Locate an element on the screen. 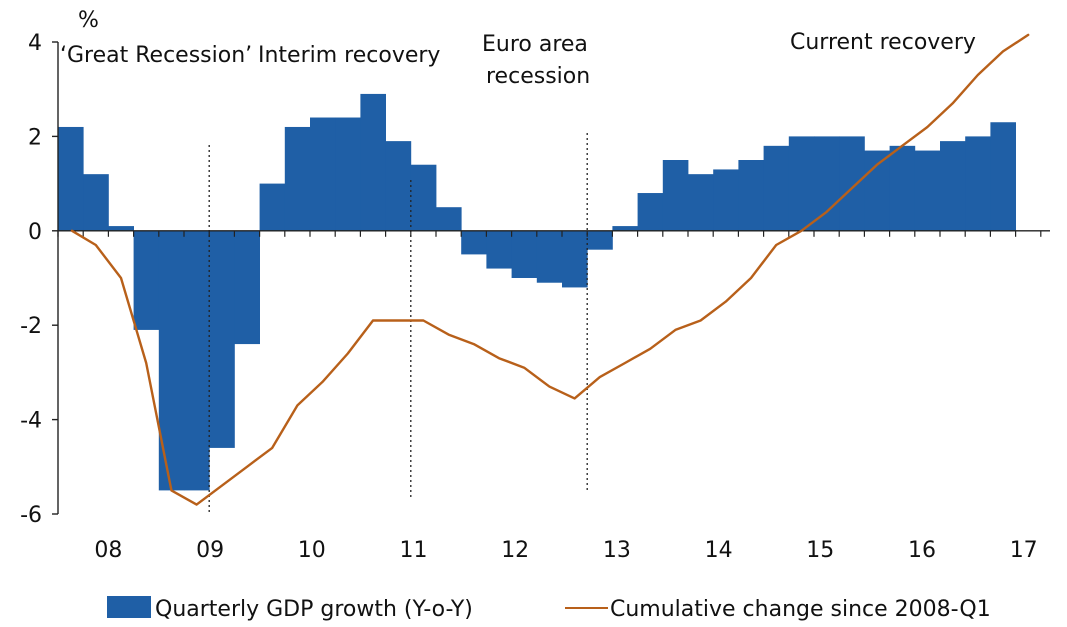 The width and height of the screenshot is (1067, 627). bar-2014-Q4 is located at coordinates (751, 195).